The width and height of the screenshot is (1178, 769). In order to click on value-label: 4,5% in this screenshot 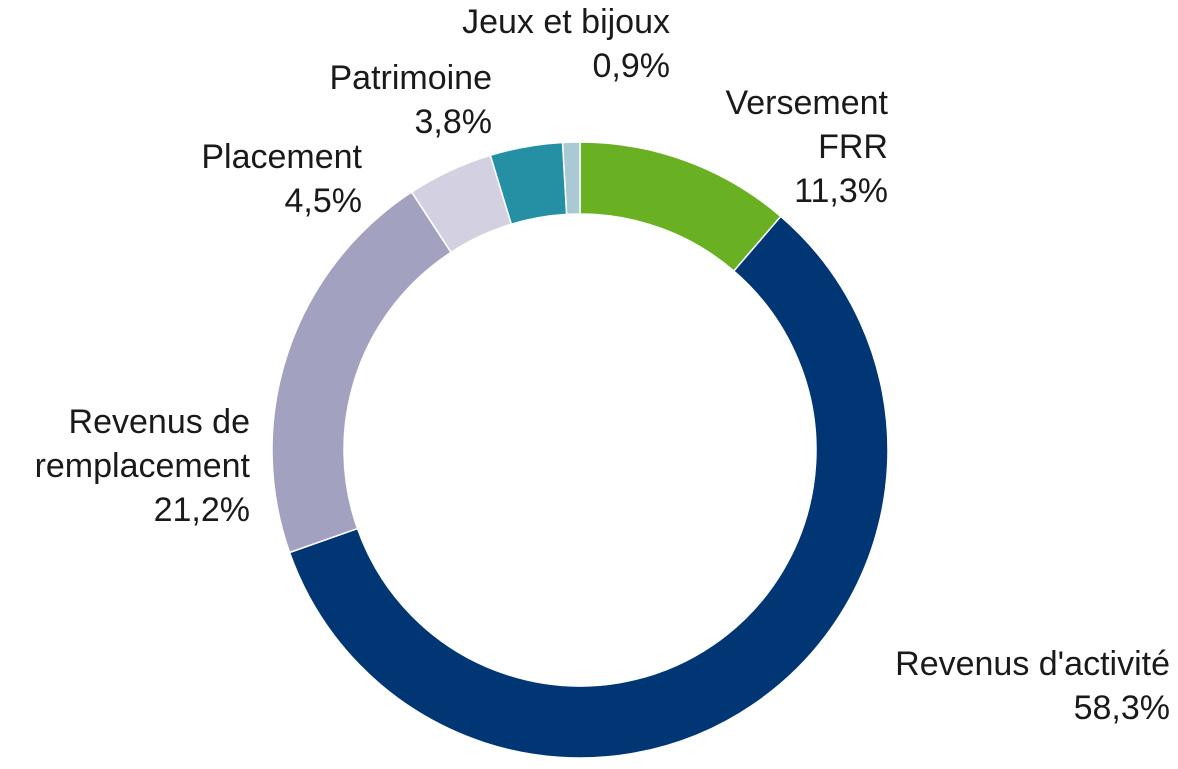, I will do `click(323, 201)`.